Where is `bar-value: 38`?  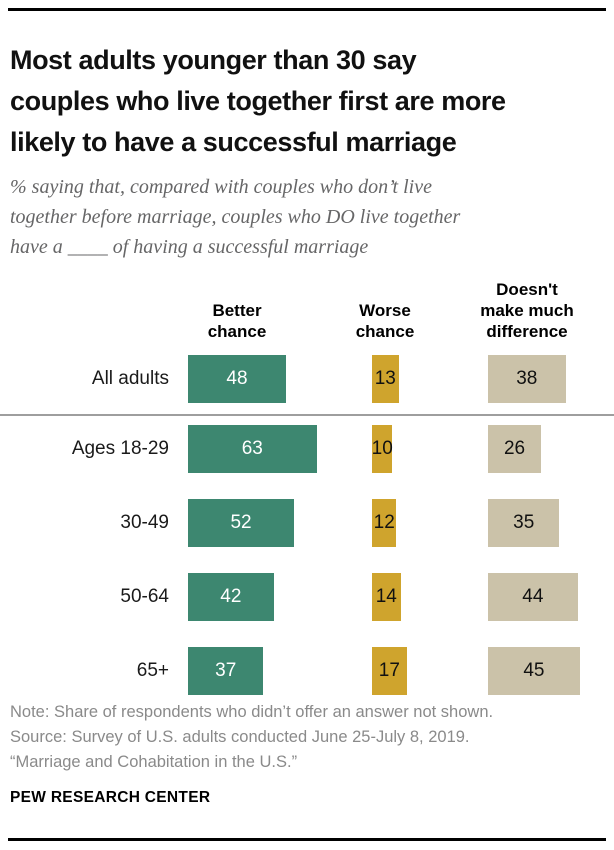 bar-value: 38 is located at coordinates (527, 378).